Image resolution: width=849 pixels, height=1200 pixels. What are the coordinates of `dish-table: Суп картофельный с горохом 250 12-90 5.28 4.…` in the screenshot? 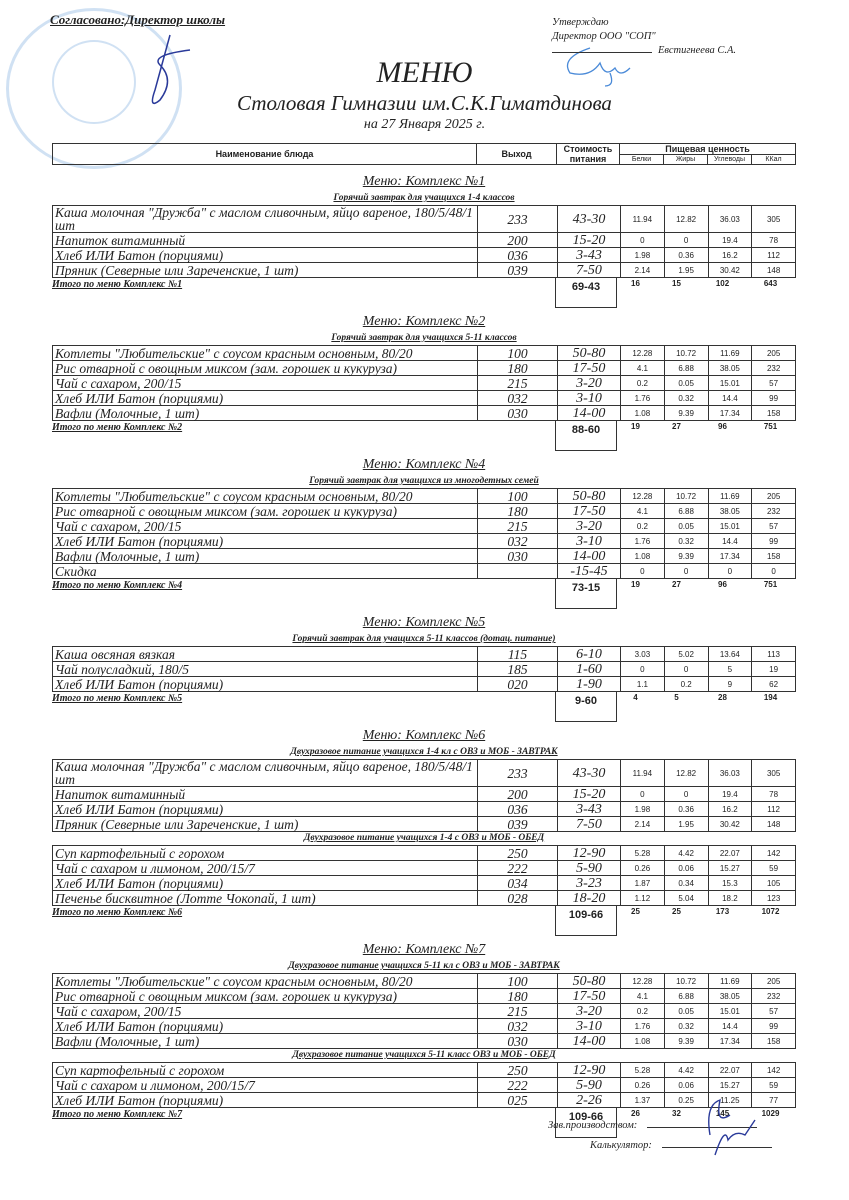 It's located at (424, 875).